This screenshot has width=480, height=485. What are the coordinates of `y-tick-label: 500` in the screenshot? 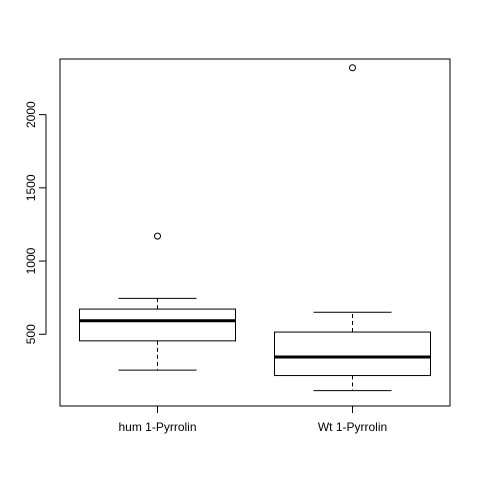 It's located at (31, 334).